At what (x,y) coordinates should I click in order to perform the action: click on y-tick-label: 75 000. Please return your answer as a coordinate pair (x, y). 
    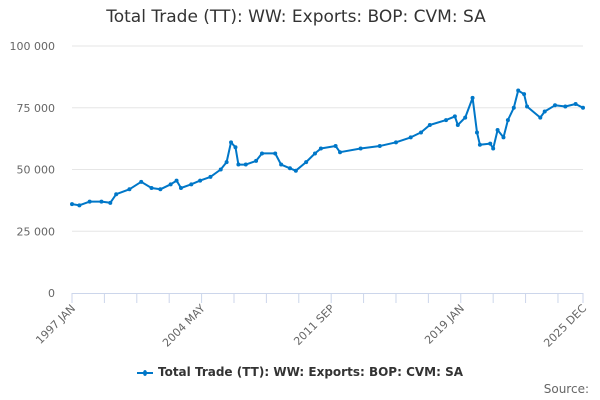
    Looking at the image, I should click on (36, 108).